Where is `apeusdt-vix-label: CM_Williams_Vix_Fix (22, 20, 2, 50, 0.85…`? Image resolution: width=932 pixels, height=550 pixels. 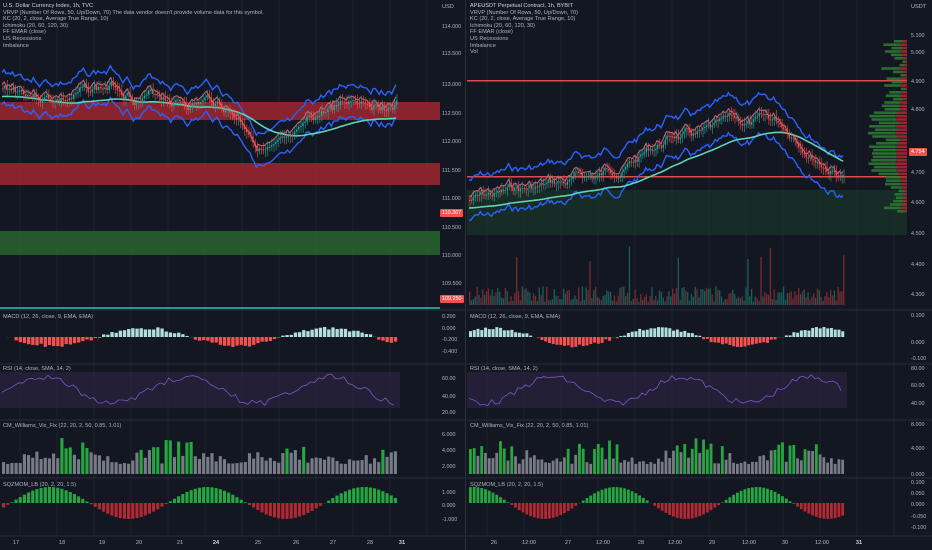 apeusdt-vix-label: CM_Williams_Vix_Fix (22, 20, 2, 50, 0.85… is located at coordinates (529, 426).